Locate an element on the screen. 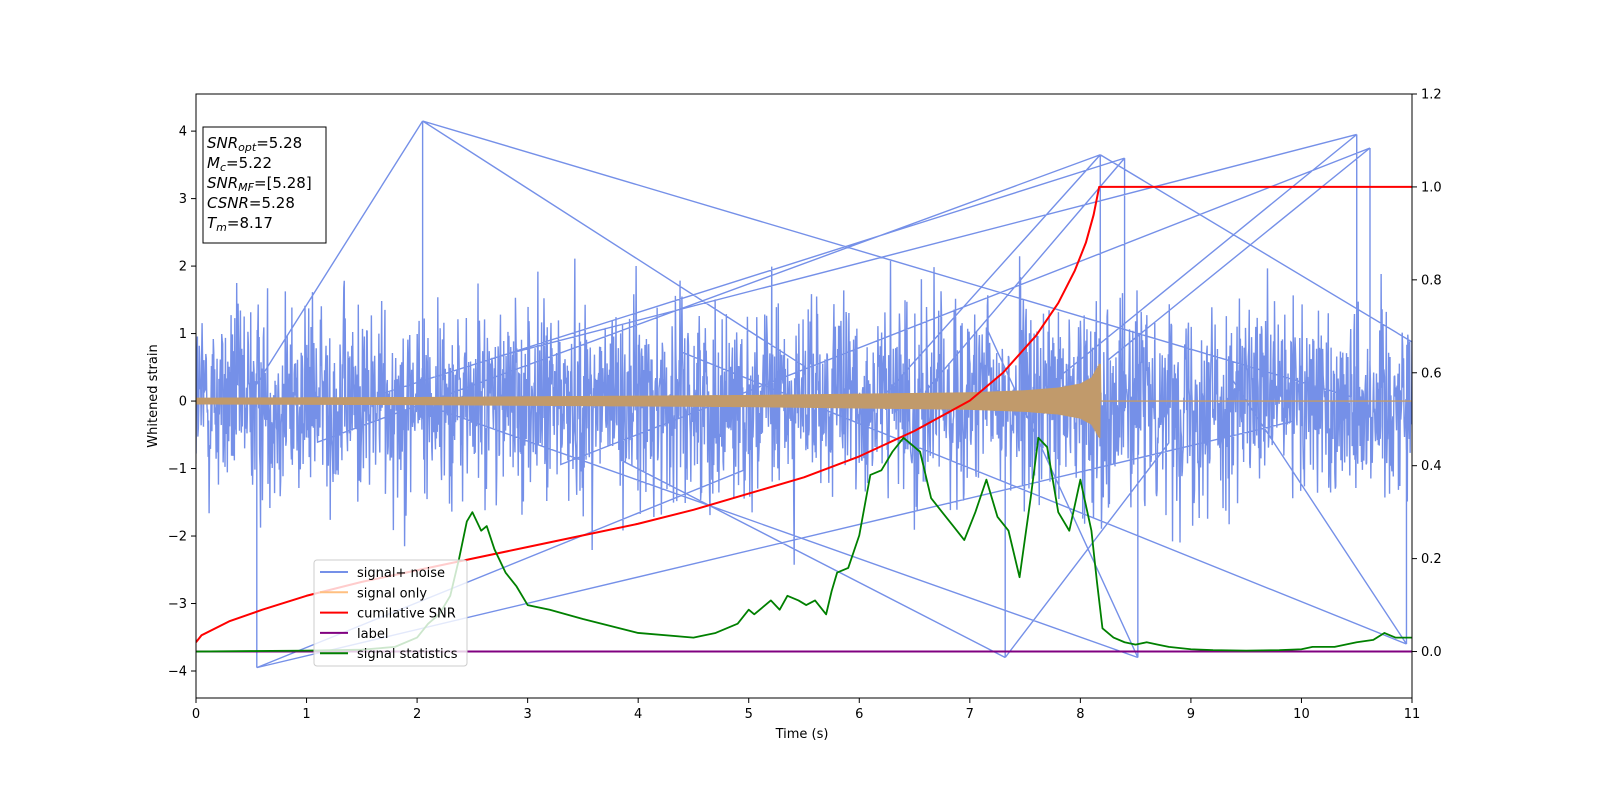  annotation-frame is located at coordinates (264, 185).